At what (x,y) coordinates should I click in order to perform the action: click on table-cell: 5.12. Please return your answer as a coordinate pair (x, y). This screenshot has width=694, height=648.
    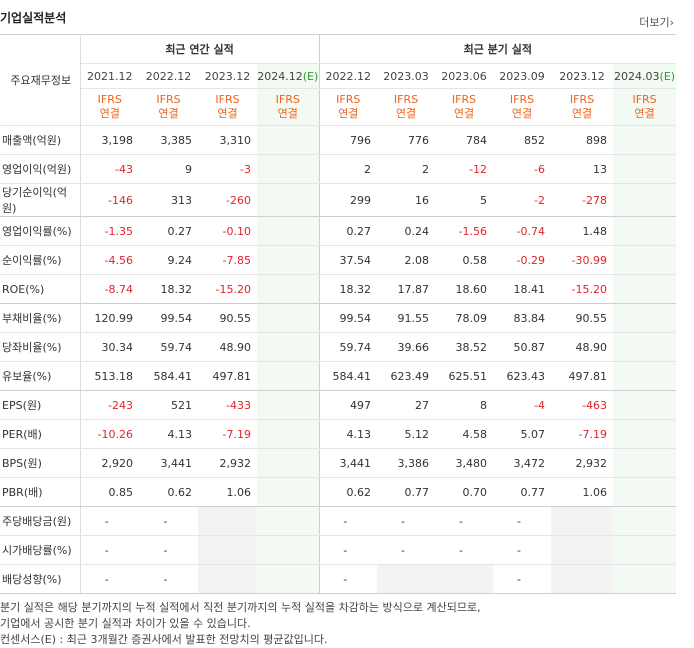
    Looking at the image, I should click on (406, 434).